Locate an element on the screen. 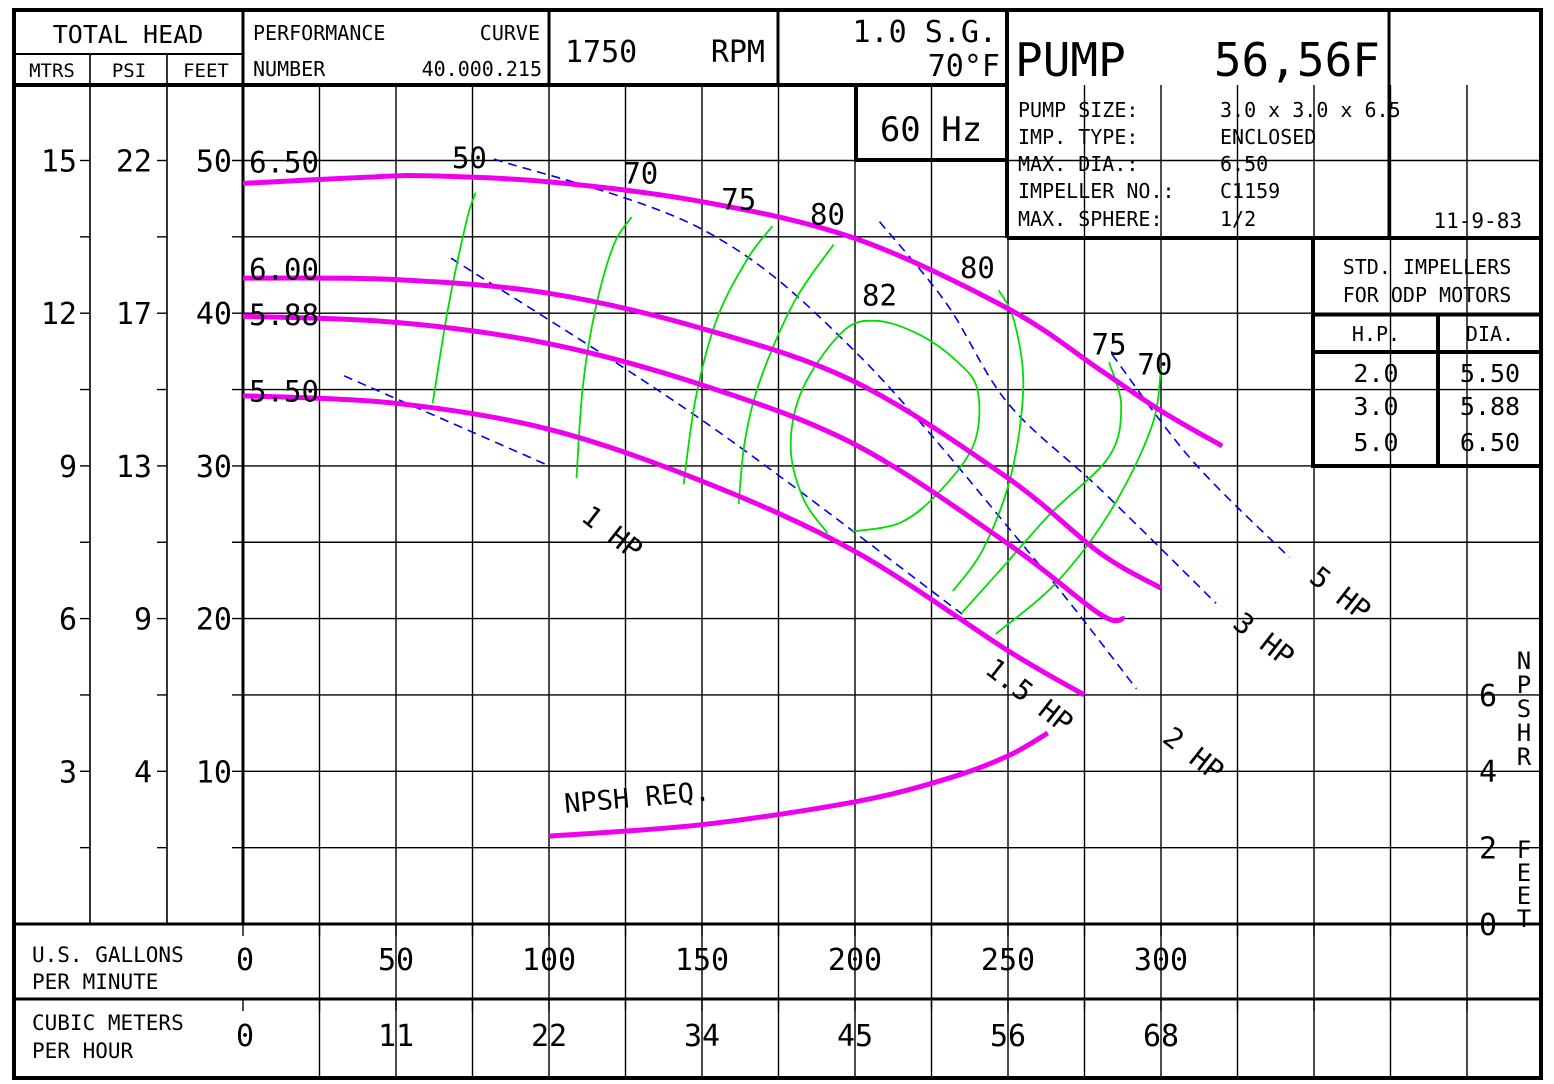  hp-line-3-hp is located at coordinates (1047, 412).